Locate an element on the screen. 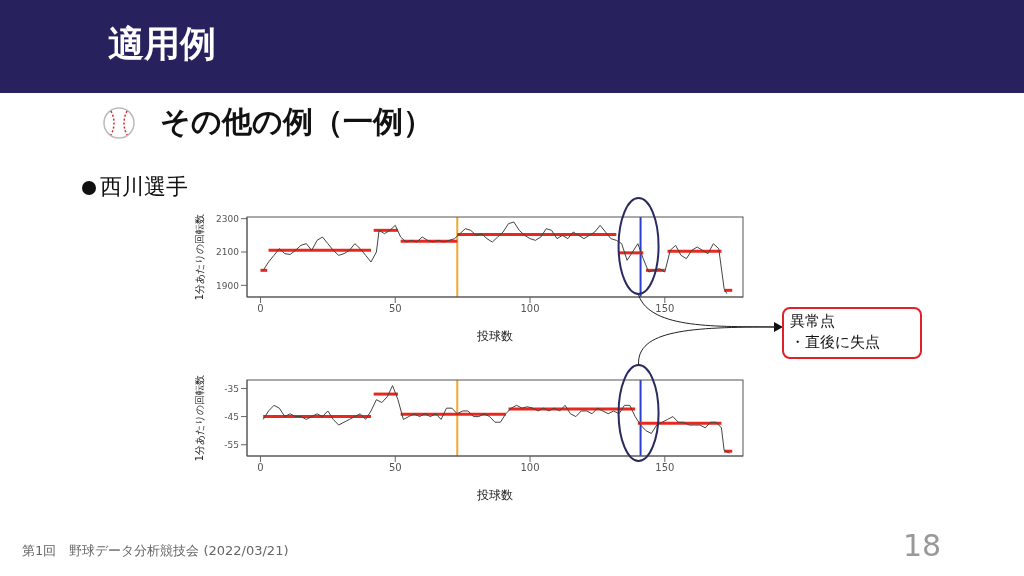  chart-title: 適用例 is located at coordinates (162, 44).